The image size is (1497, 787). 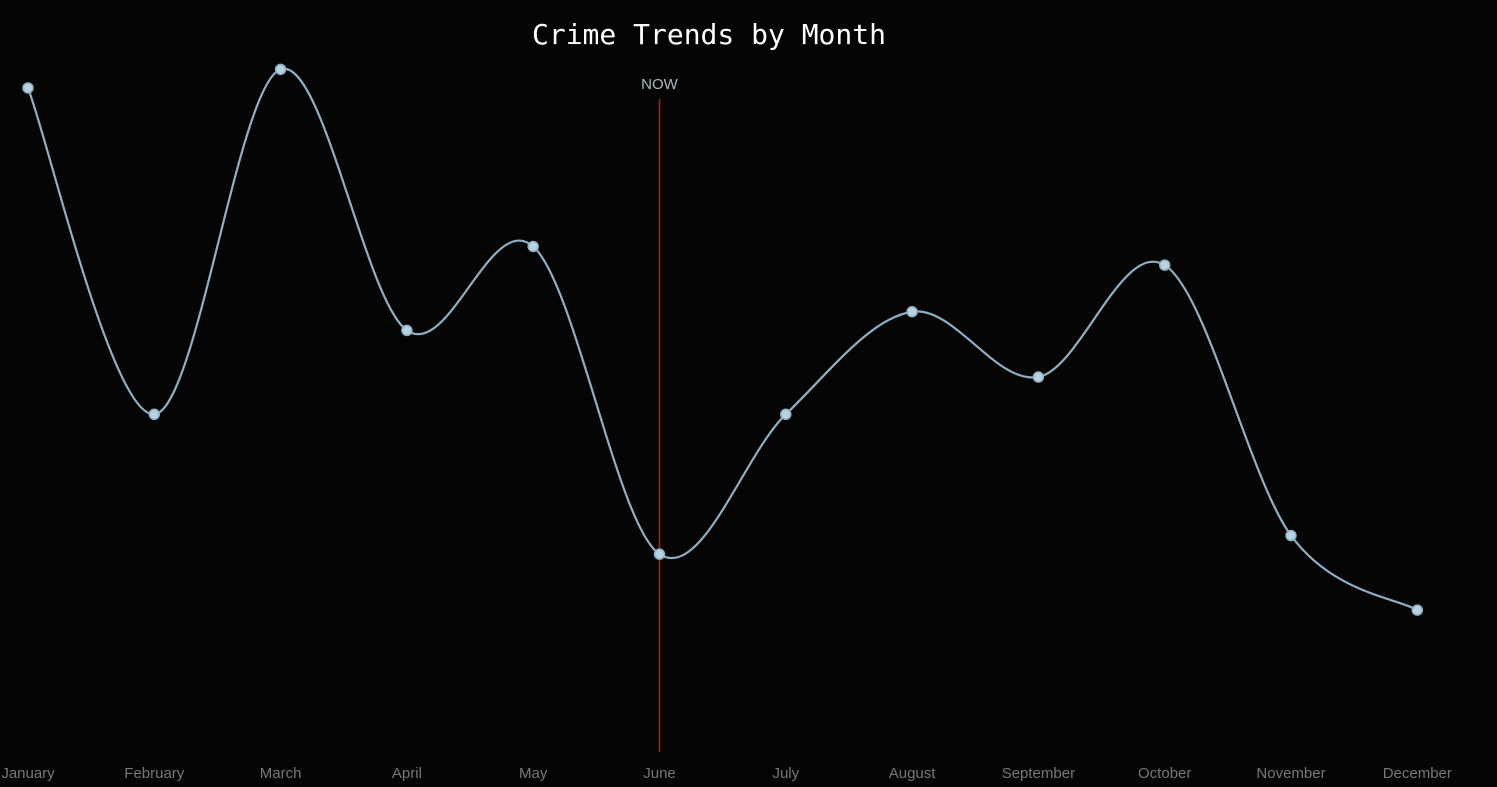 What do you see at coordinates (154, 773) in the screenshot?
I see `tick-label-february: February` at bounding box center [154, 773].